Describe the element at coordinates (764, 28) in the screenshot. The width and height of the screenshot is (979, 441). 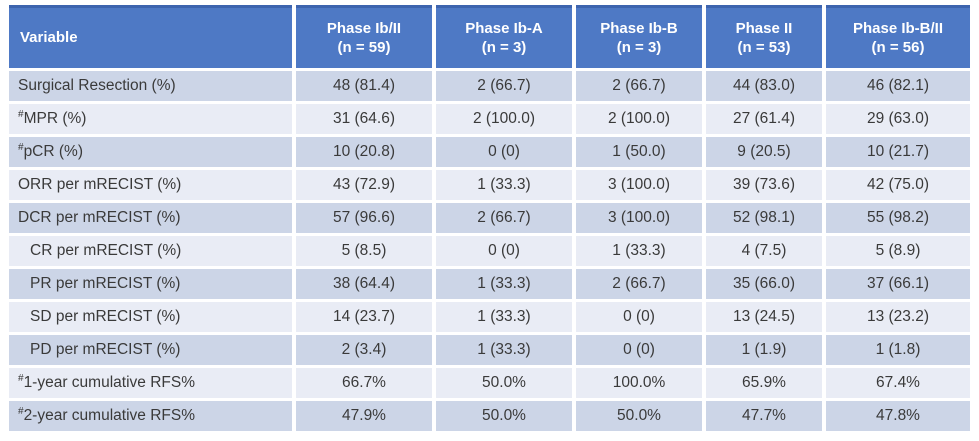
I see `column-label: Phase II` at that location.